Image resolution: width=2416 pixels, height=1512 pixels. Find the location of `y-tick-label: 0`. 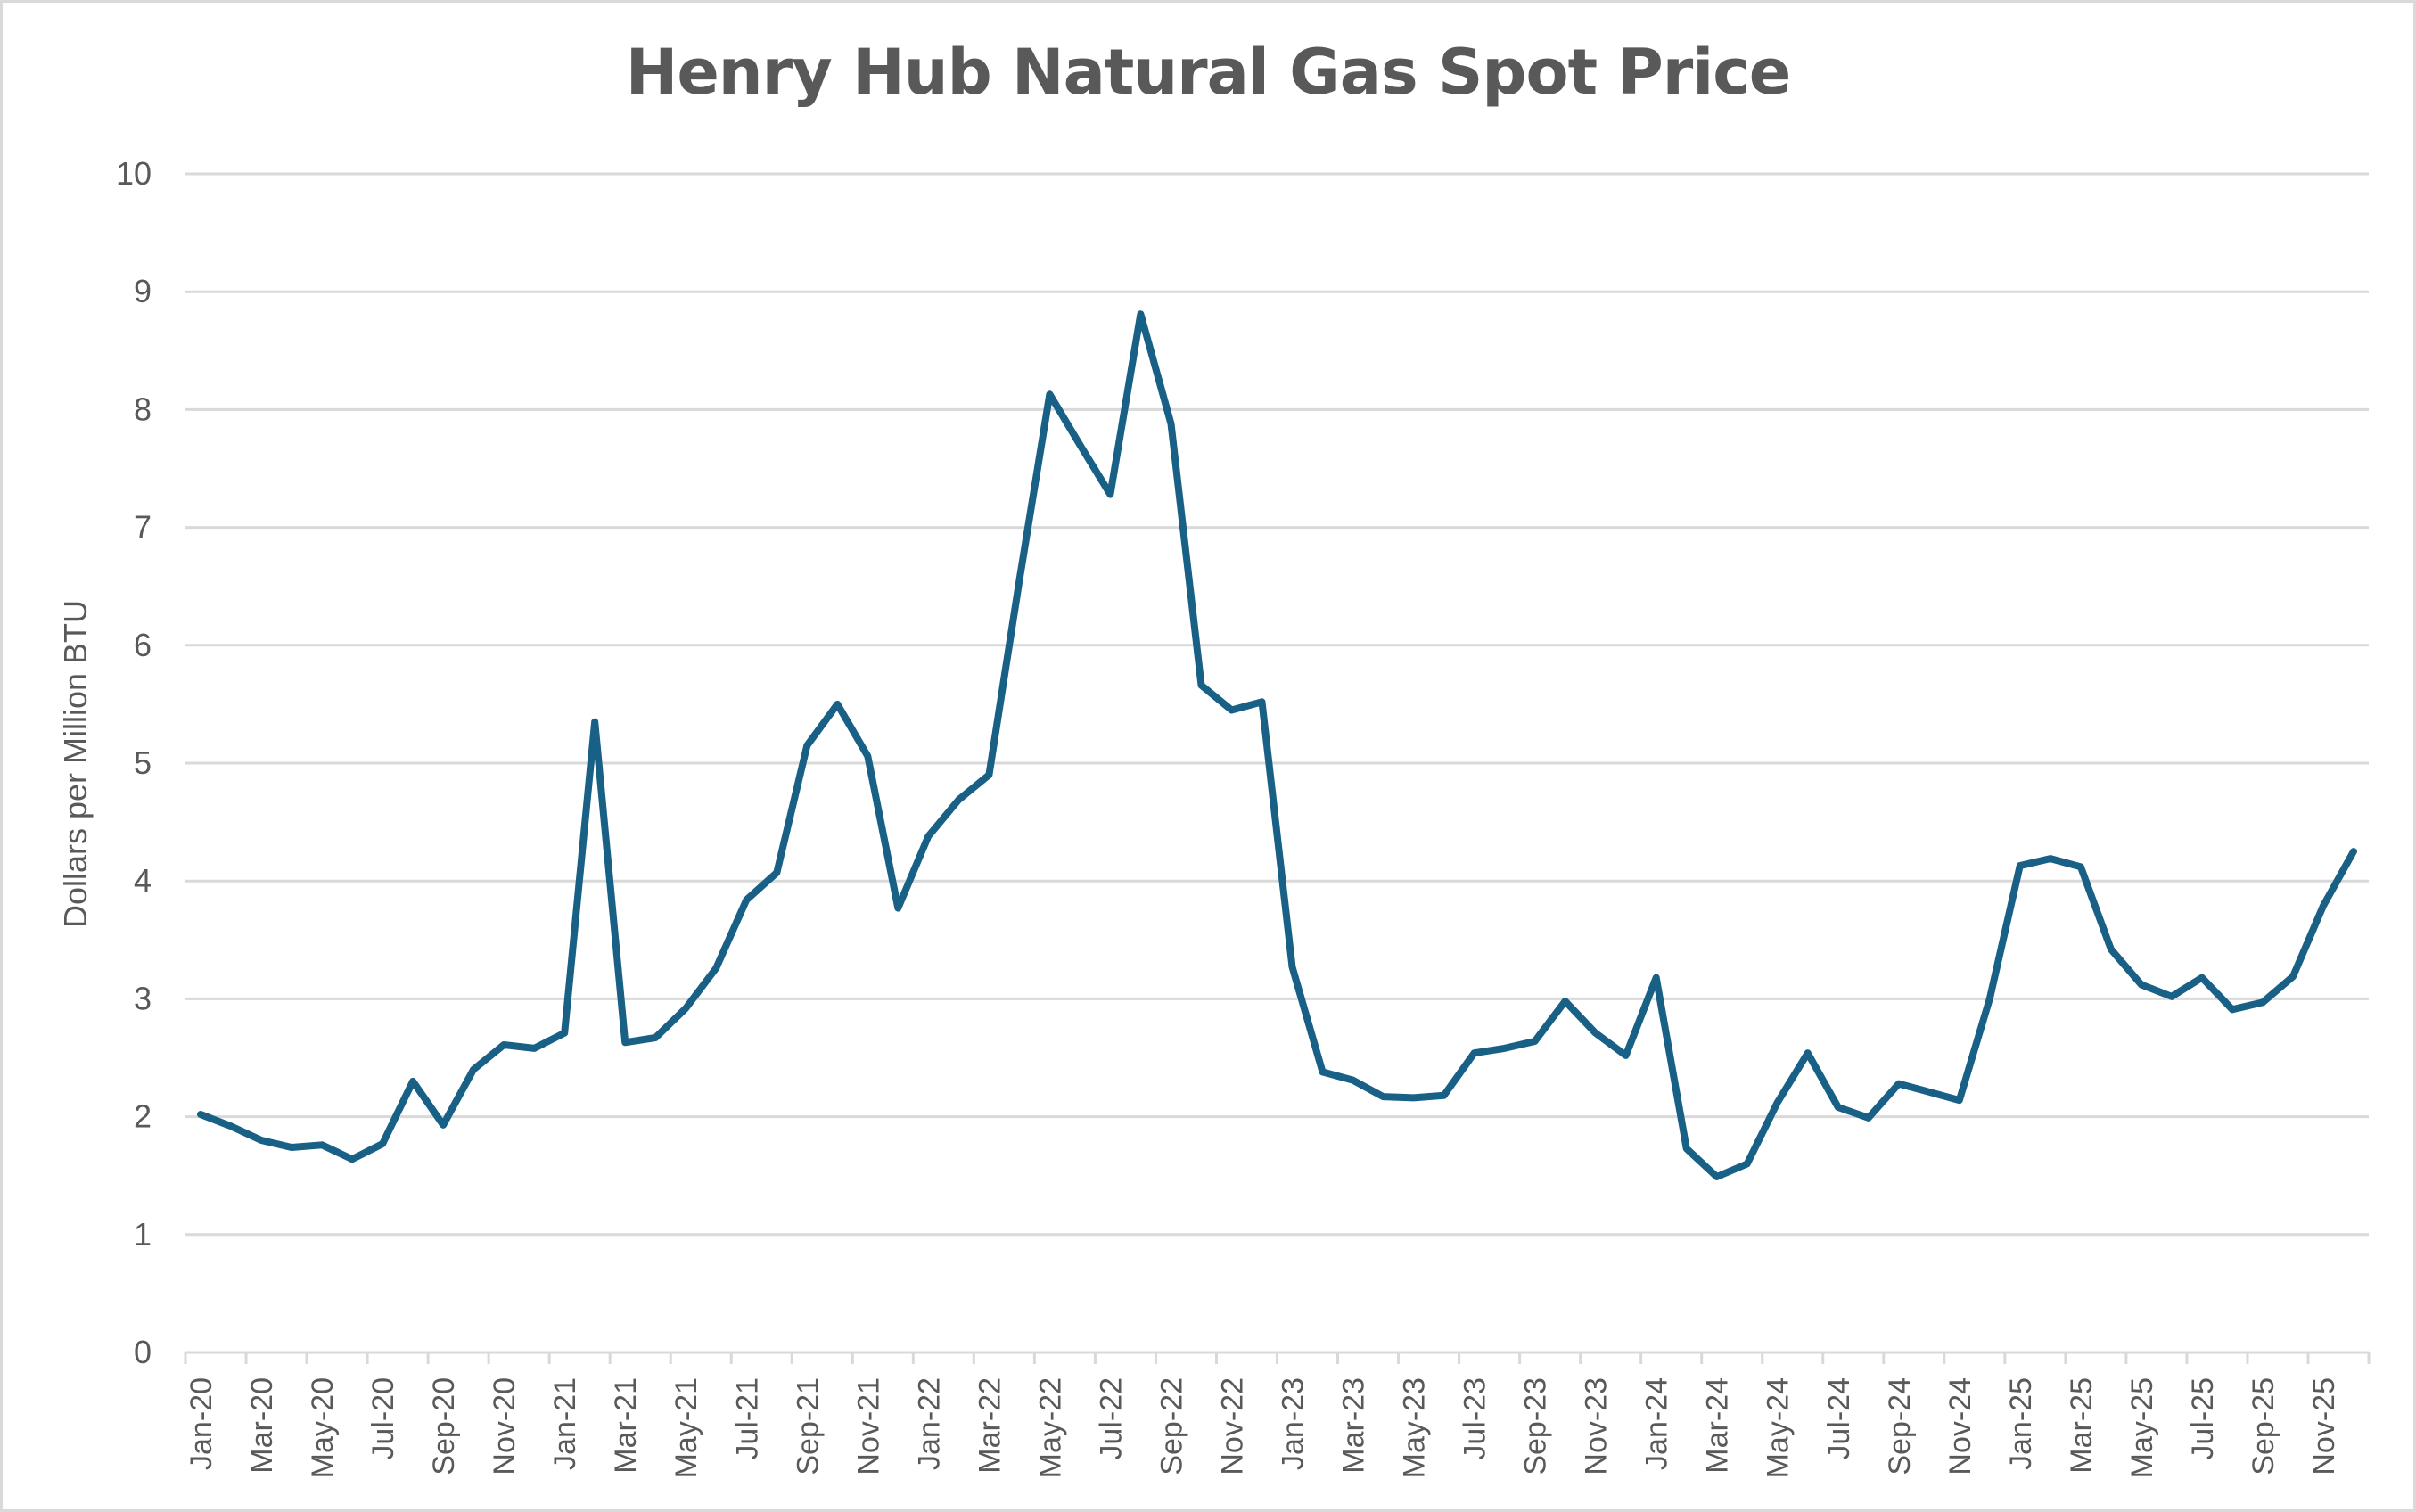

y-tick-label: 0 is located at coordinates (143, 1352).